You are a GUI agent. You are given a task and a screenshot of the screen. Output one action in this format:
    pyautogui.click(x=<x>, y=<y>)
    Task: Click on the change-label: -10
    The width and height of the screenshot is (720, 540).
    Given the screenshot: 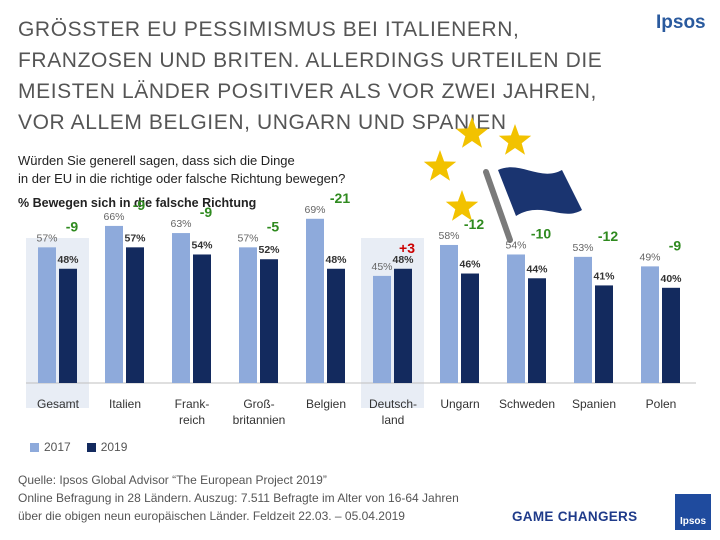 What is the action you would take?
    pyautogui.click(x=541, y=233)
    